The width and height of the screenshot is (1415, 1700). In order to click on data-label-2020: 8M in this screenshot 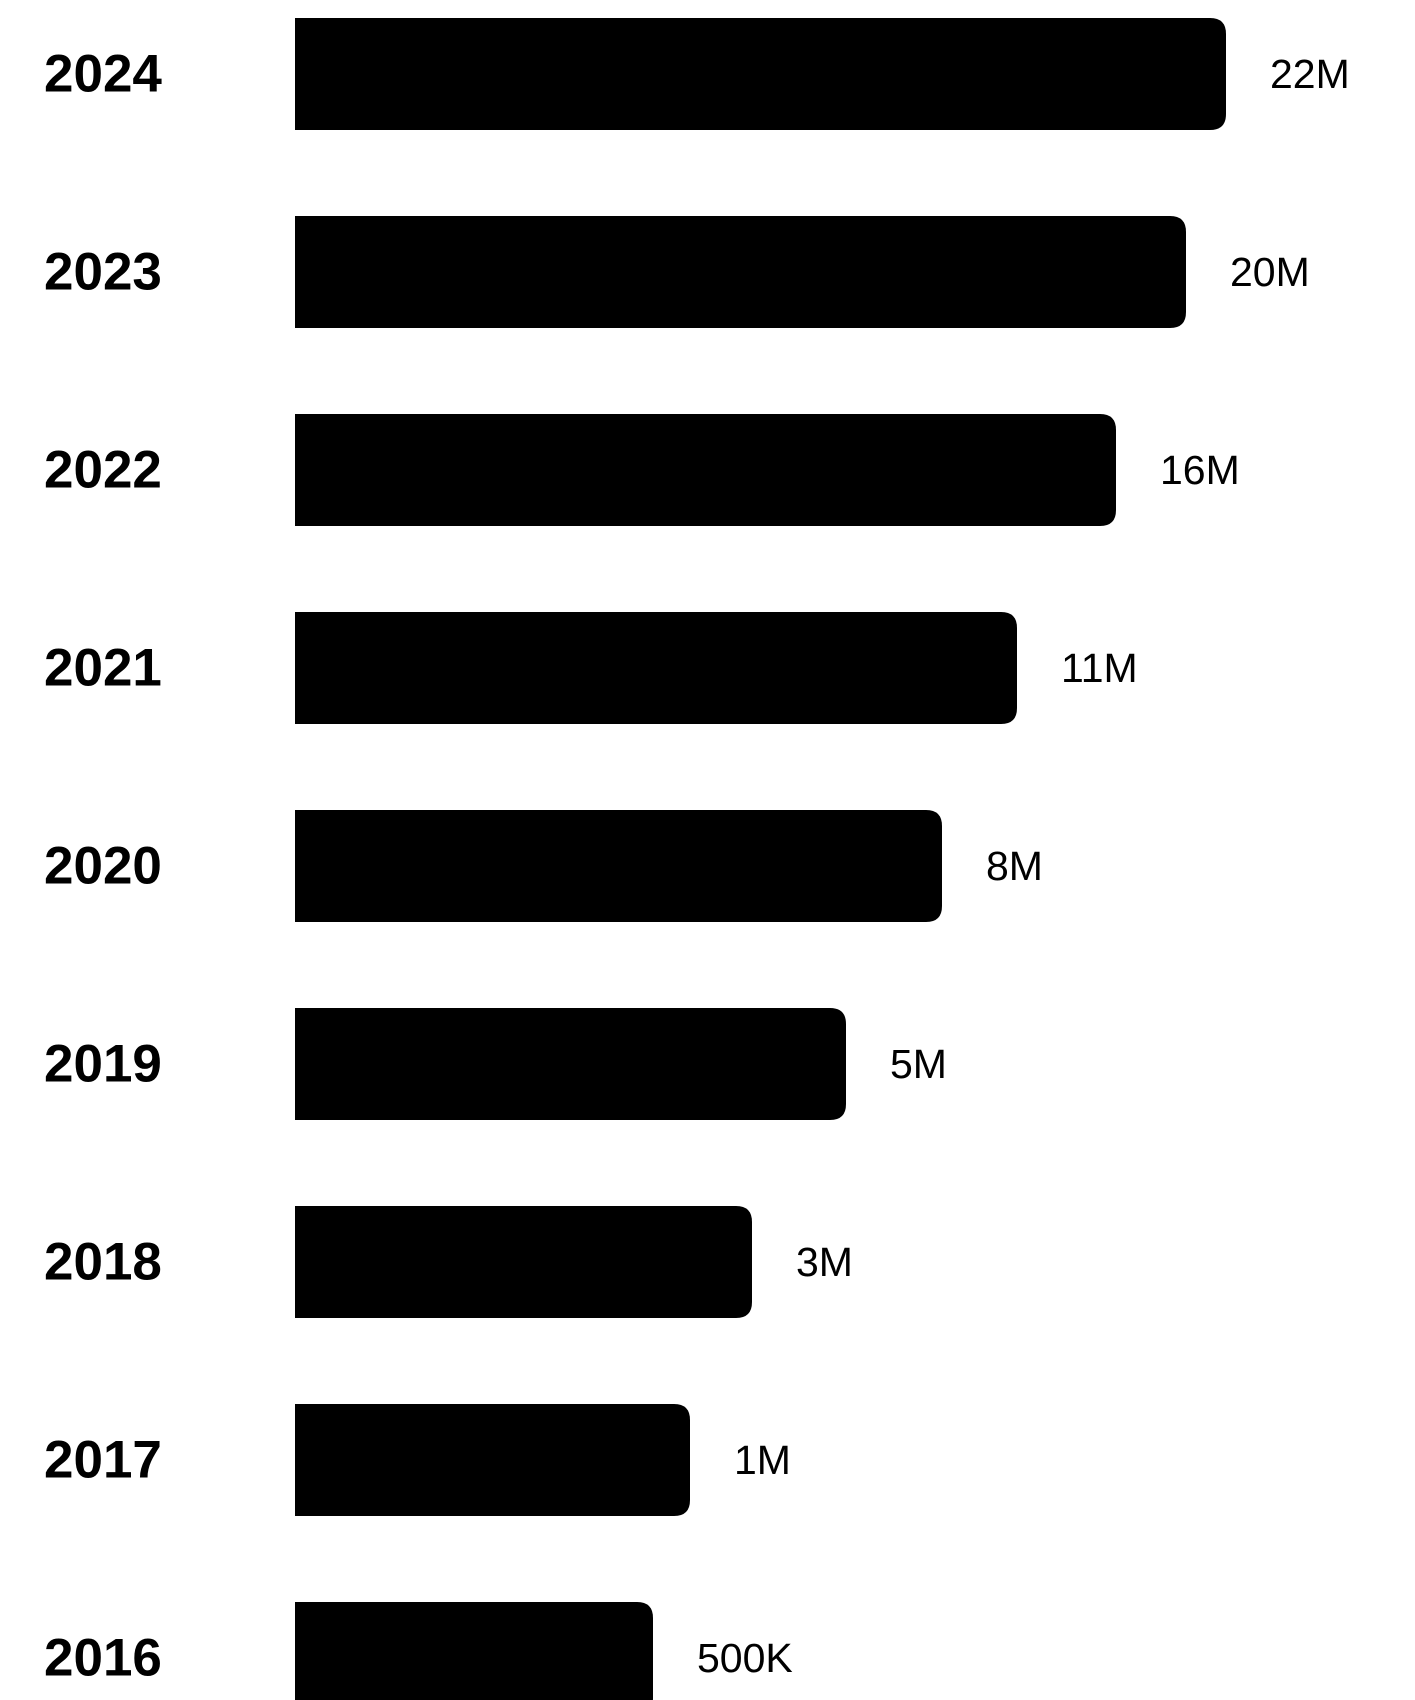, I will do `click(1014, 866)`.